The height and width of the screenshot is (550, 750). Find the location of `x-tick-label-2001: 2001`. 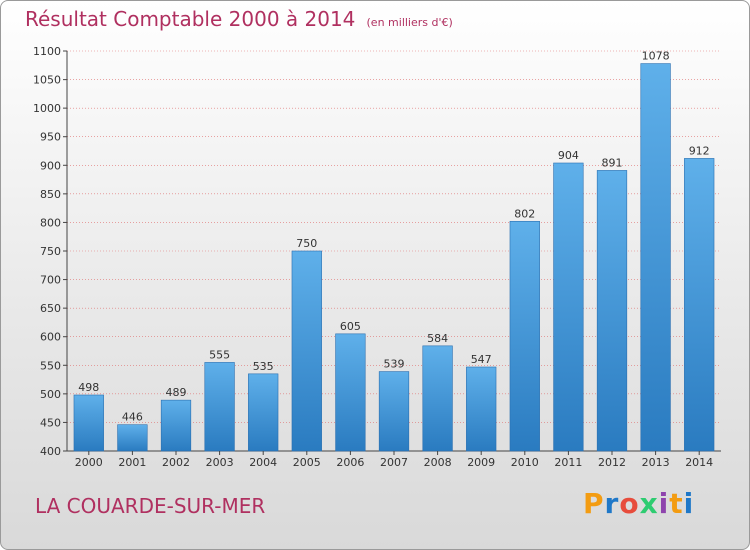

x-tick-label-2001: 2001 is located at coordinates (132, 462).